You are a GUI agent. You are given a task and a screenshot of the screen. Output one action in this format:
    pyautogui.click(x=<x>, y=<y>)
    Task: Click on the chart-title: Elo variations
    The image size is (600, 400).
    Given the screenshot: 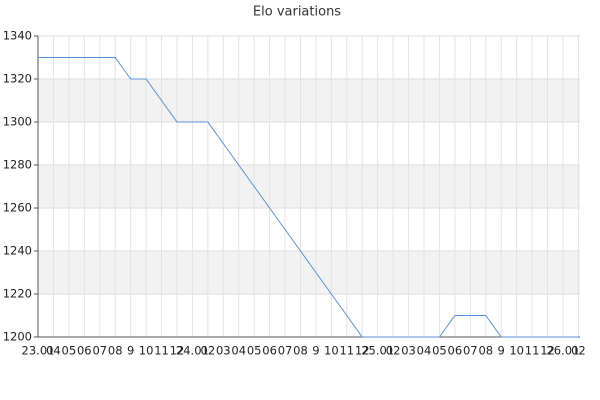 What is the action you would take?
    pyautogui.click(x=297, y=12)
    